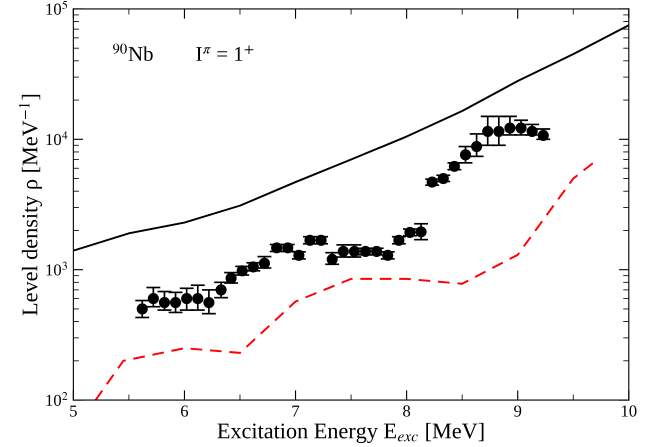 The width and height of the screenshot is (655, 447). I want to click on x-tick-label: 5, so click(73, 411).